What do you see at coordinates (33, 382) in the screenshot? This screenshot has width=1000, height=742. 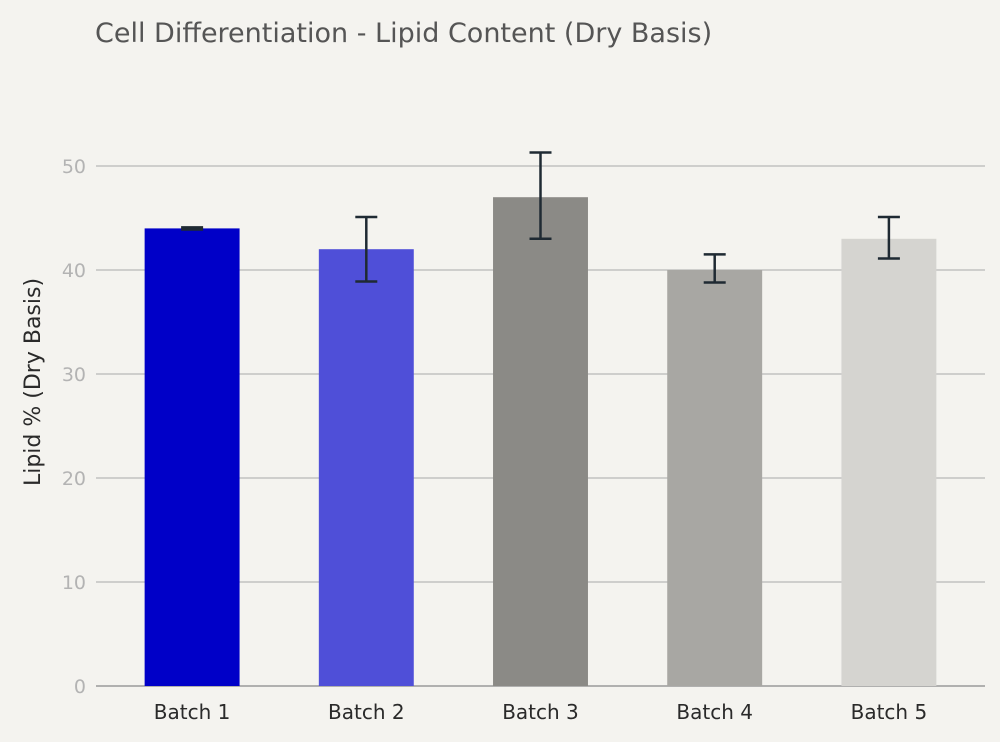 I see `y-axis-label: Lipid % (Dry Basis)` at bounding box center [33, 382].